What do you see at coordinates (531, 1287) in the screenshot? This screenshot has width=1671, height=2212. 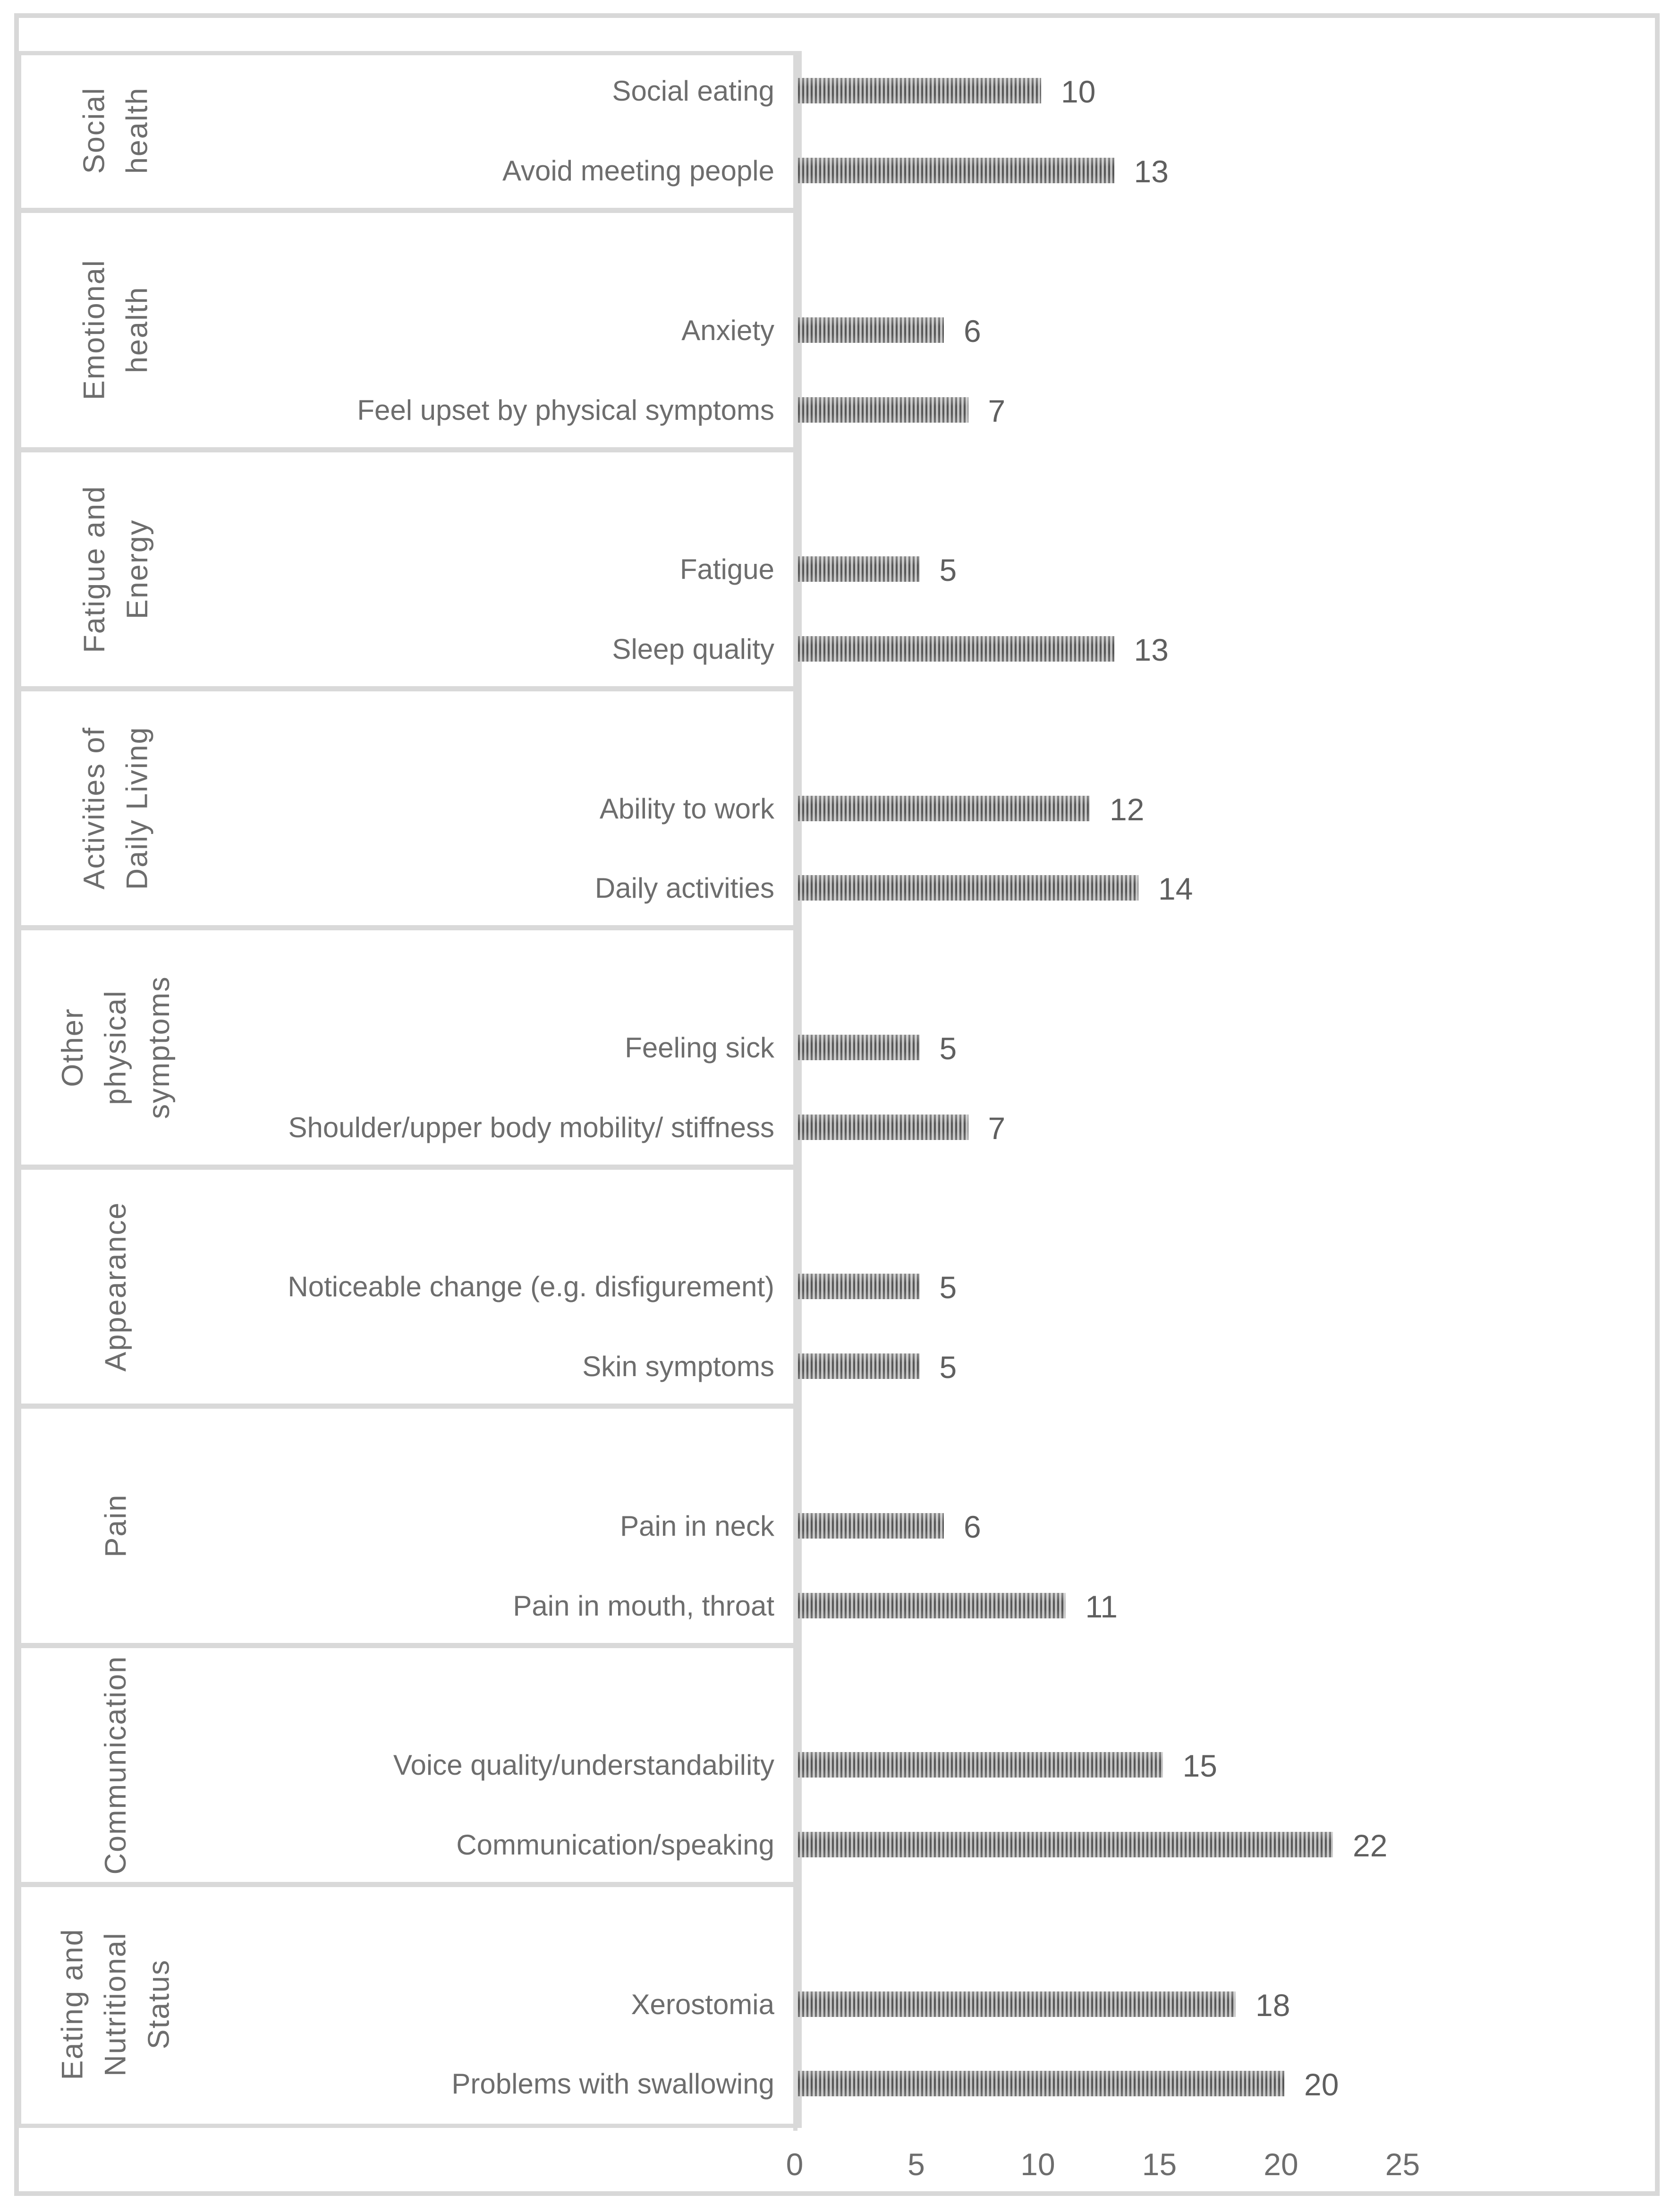 I see `item-label-noticeable-change-e-g-disfigurement: Noticeable change (e.g. disfigurement)` at bounding box center [531, 1287].